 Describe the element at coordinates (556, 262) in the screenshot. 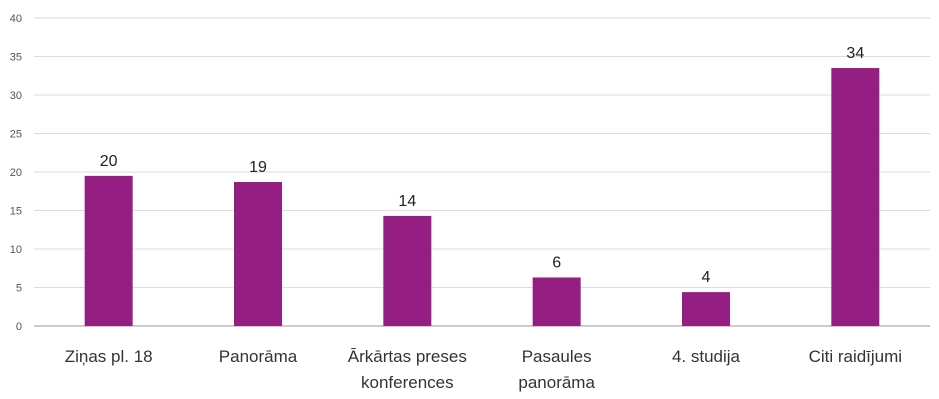

I see `data-label: 6` at that location.